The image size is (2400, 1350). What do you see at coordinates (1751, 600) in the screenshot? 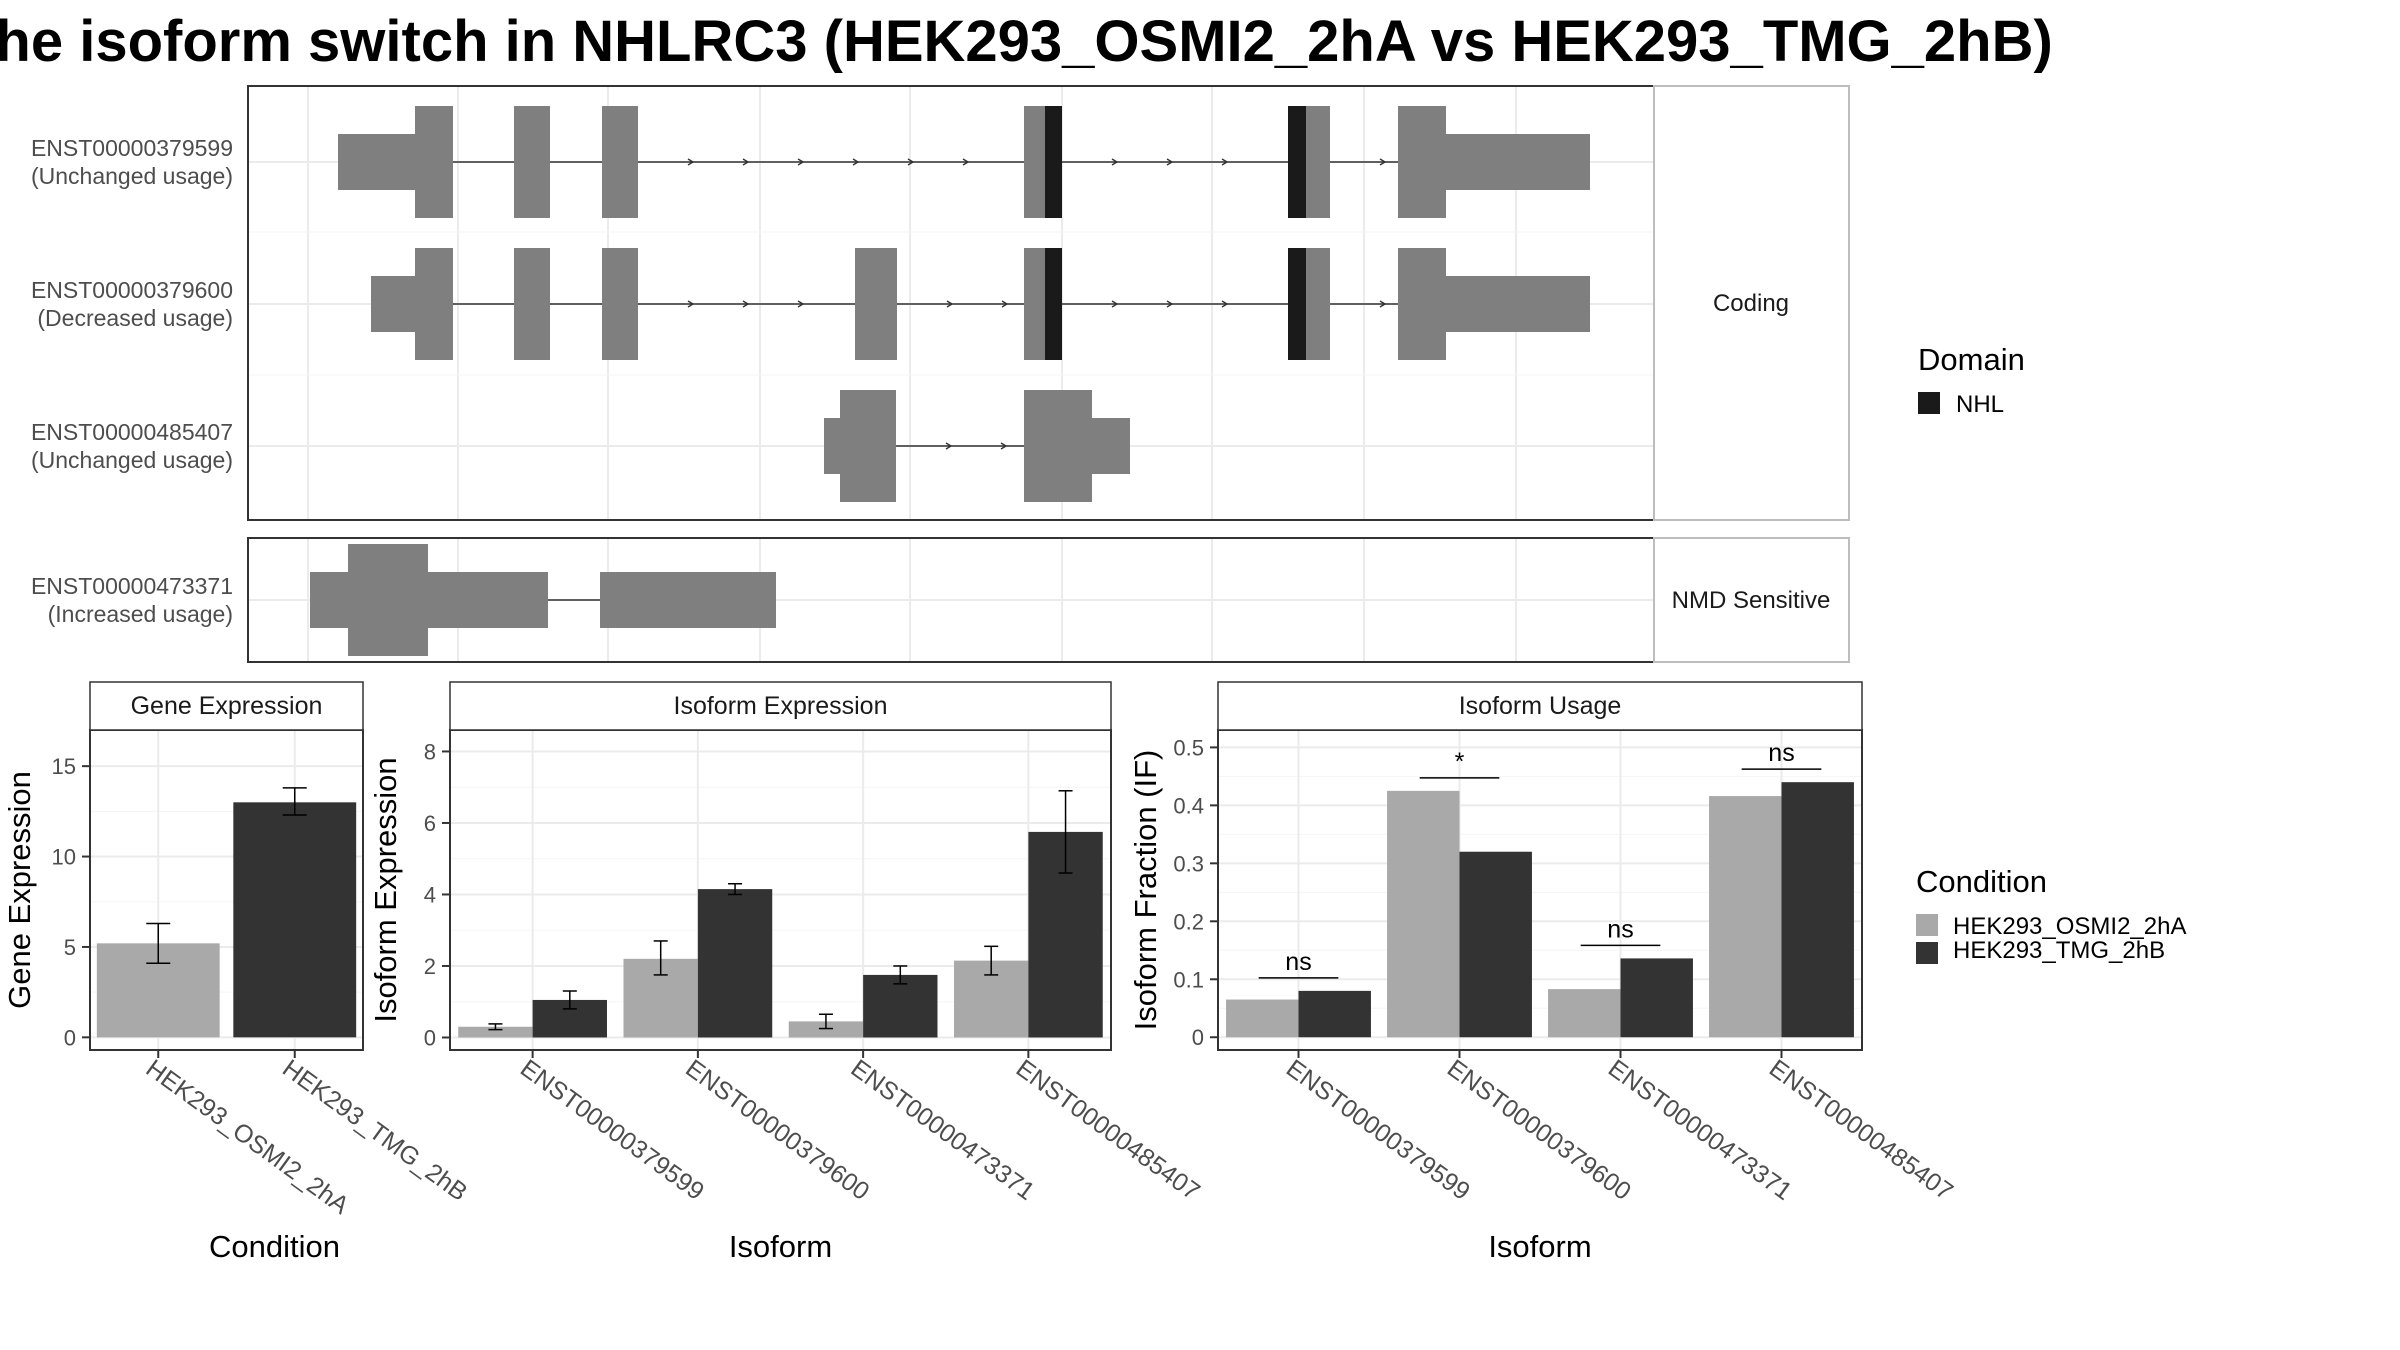
I see `facet-strip` at bounding box center [1751, 600].